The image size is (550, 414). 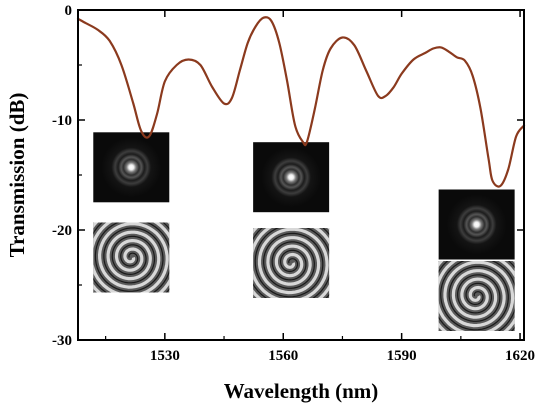 What do you see at coordinates (301, 391) in the screenshot?
I see `x-axis-title: Wavelength (nm)` at bounding box center [301, 391].